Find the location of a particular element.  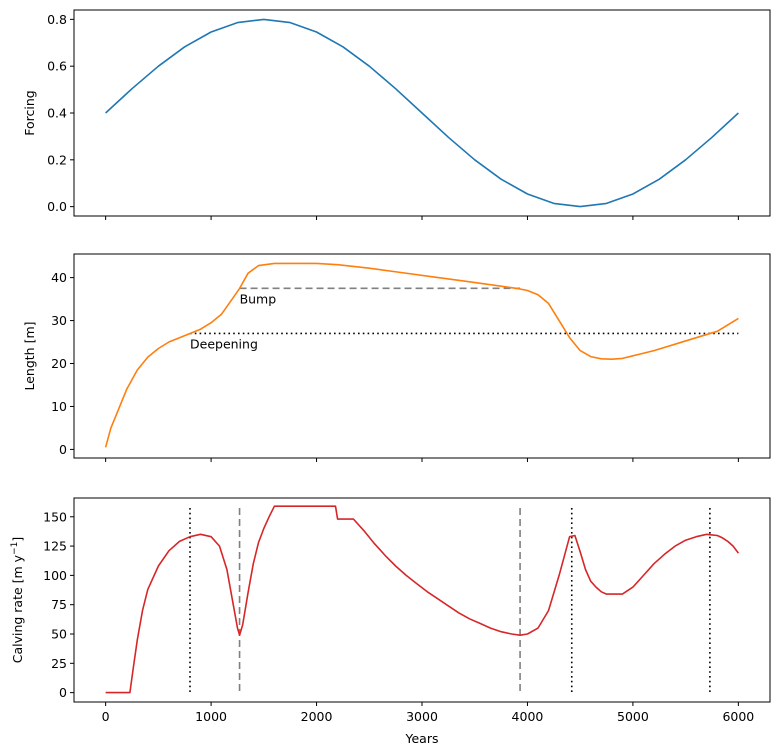

calving-xtick-label-1: 1000 is located at coordinates (211, 716).